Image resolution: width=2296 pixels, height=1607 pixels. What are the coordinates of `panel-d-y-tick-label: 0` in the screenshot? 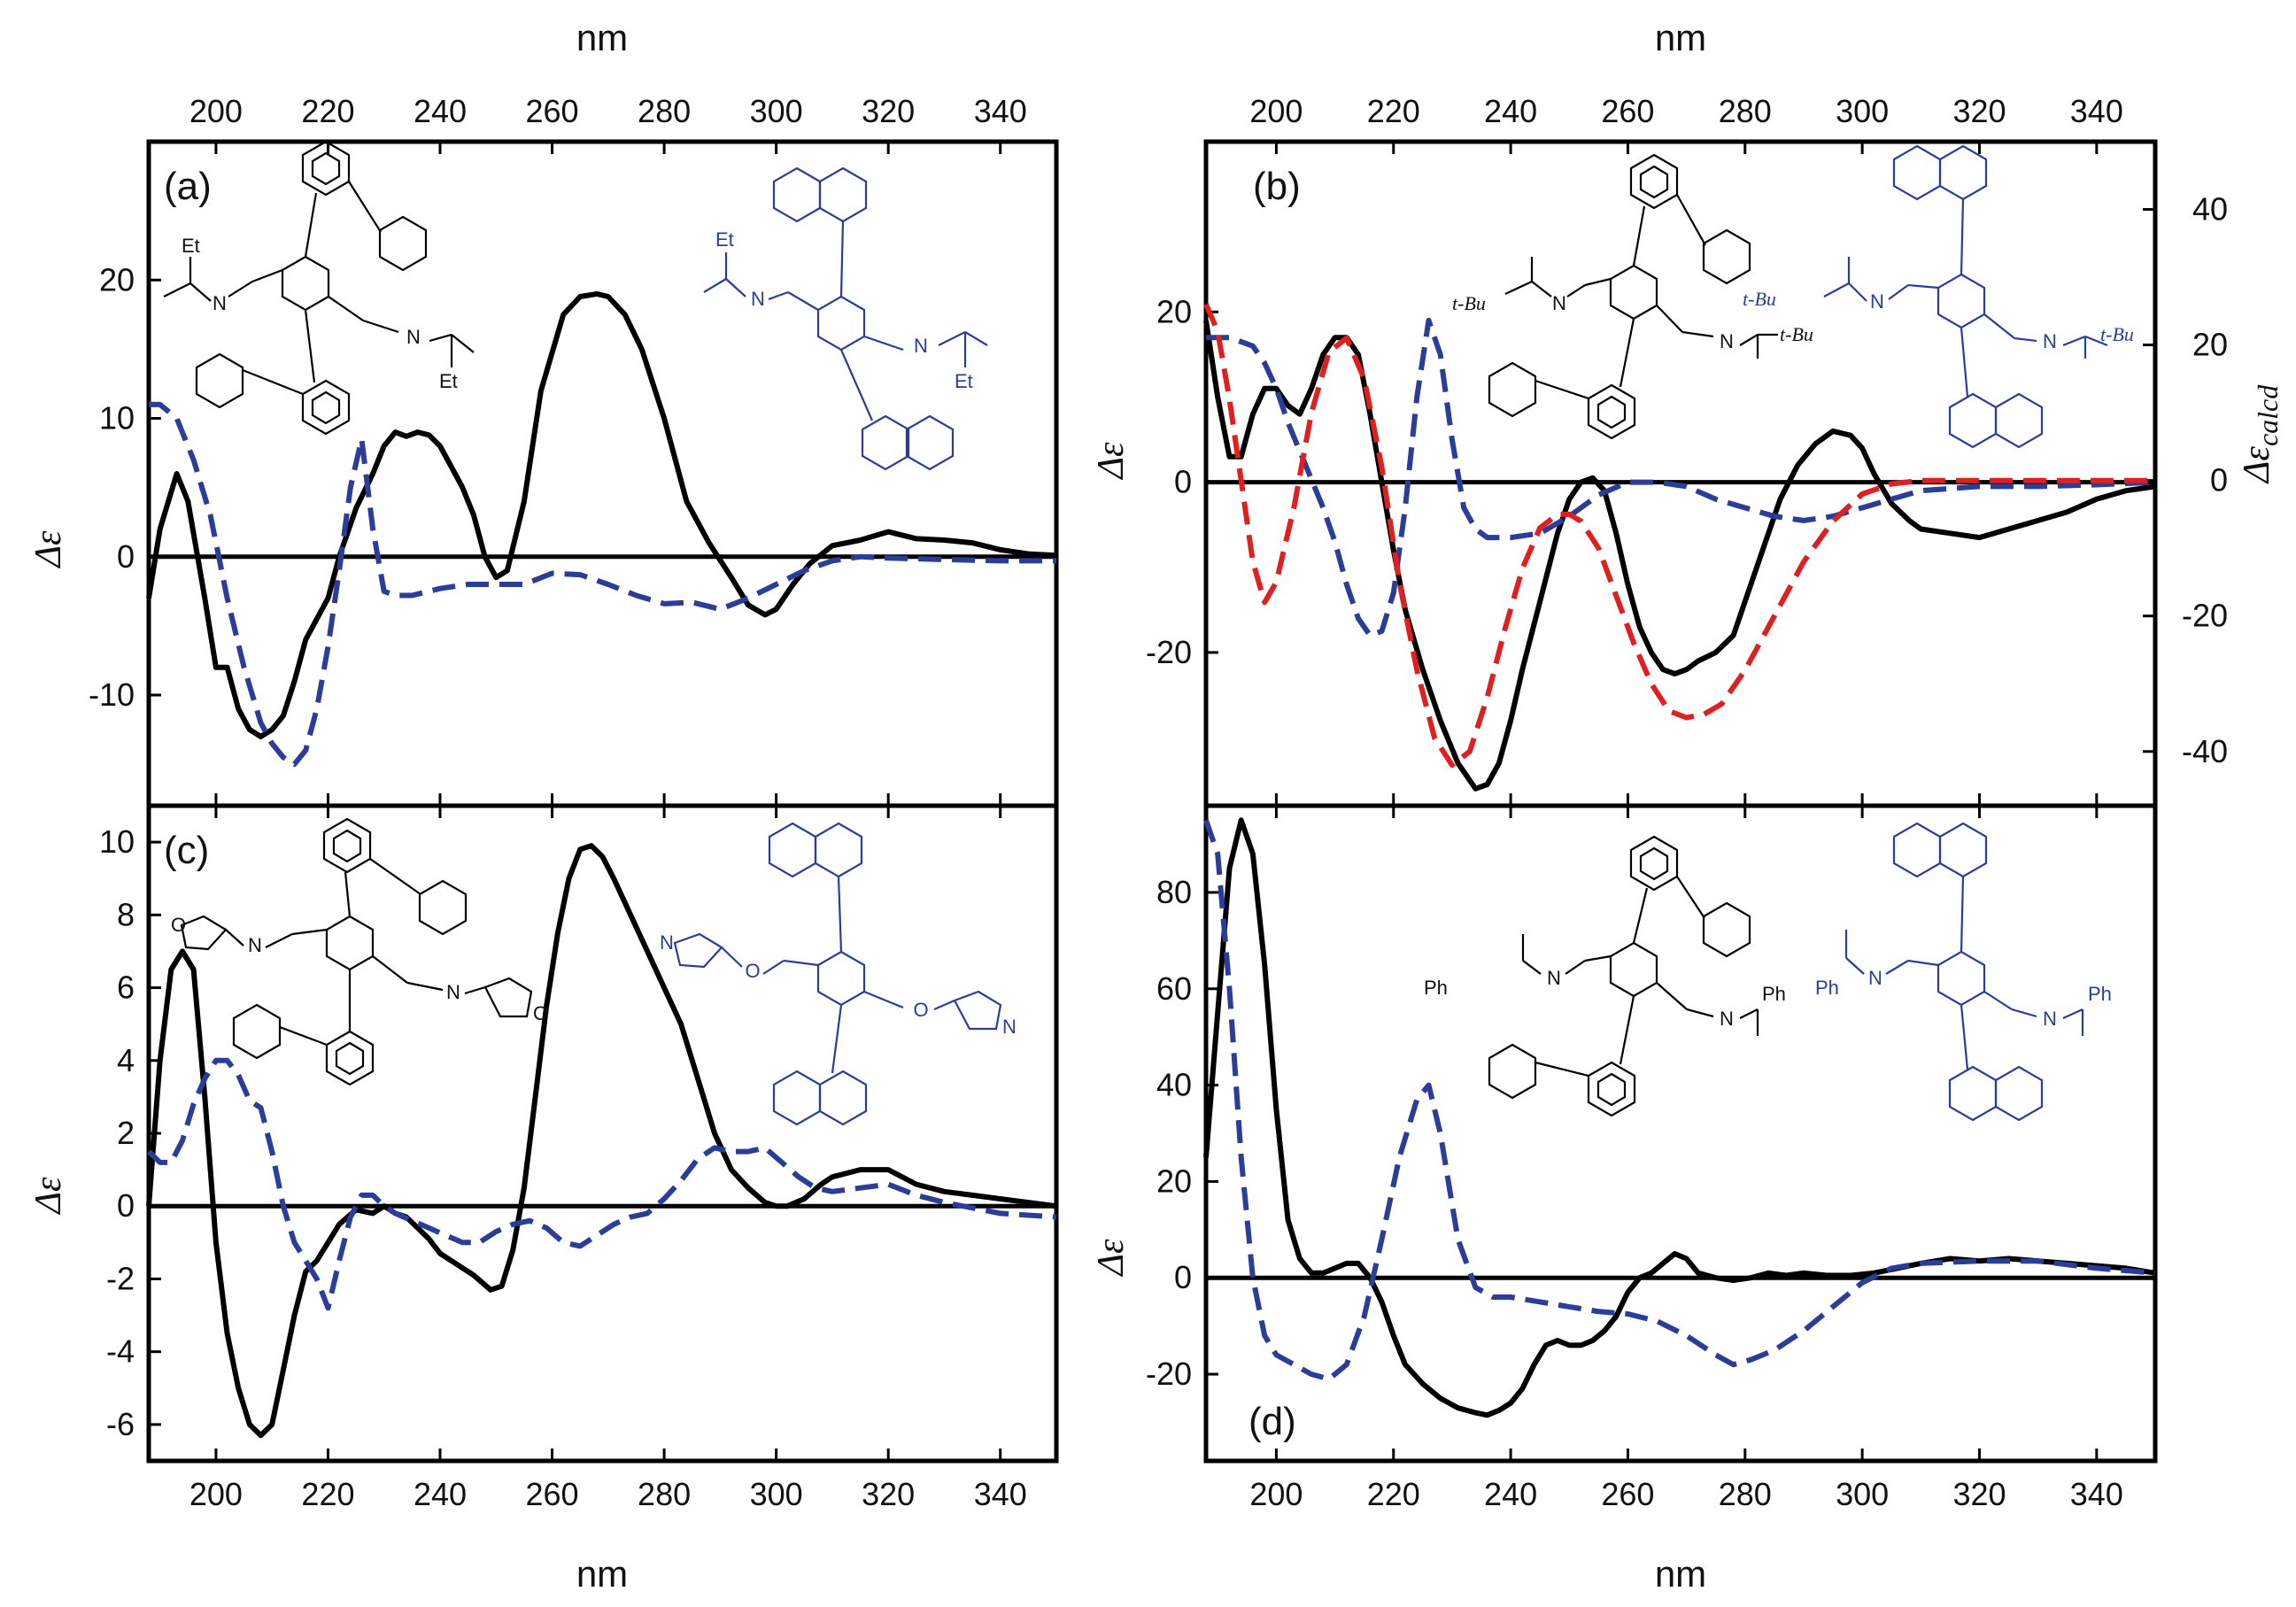 It's located at (1183, 1277).